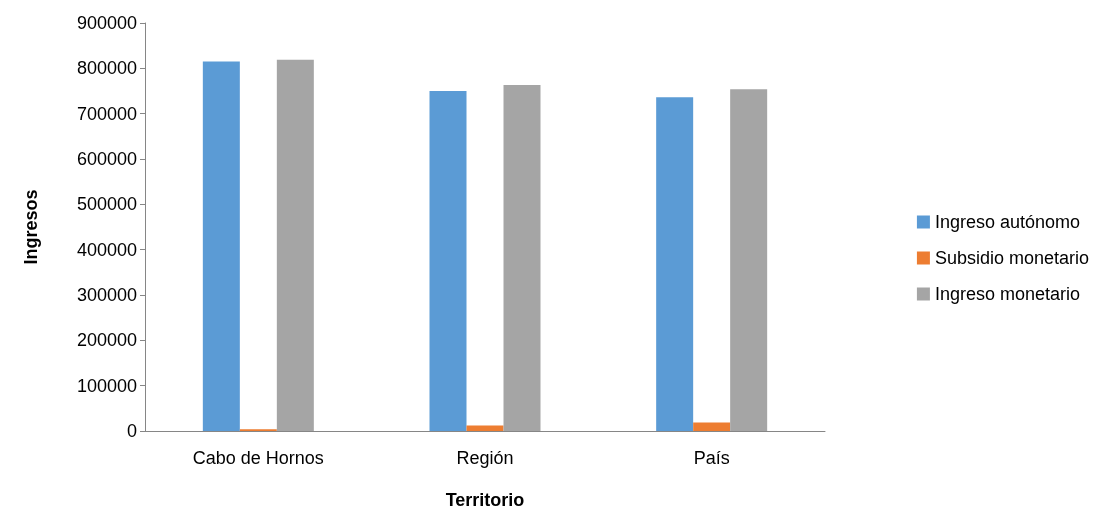 This screenshot has width=1099, height=516. Describe the element at coordinates (106, 340) in the screenshot. I see `y-tick-label: 200000` at that location.